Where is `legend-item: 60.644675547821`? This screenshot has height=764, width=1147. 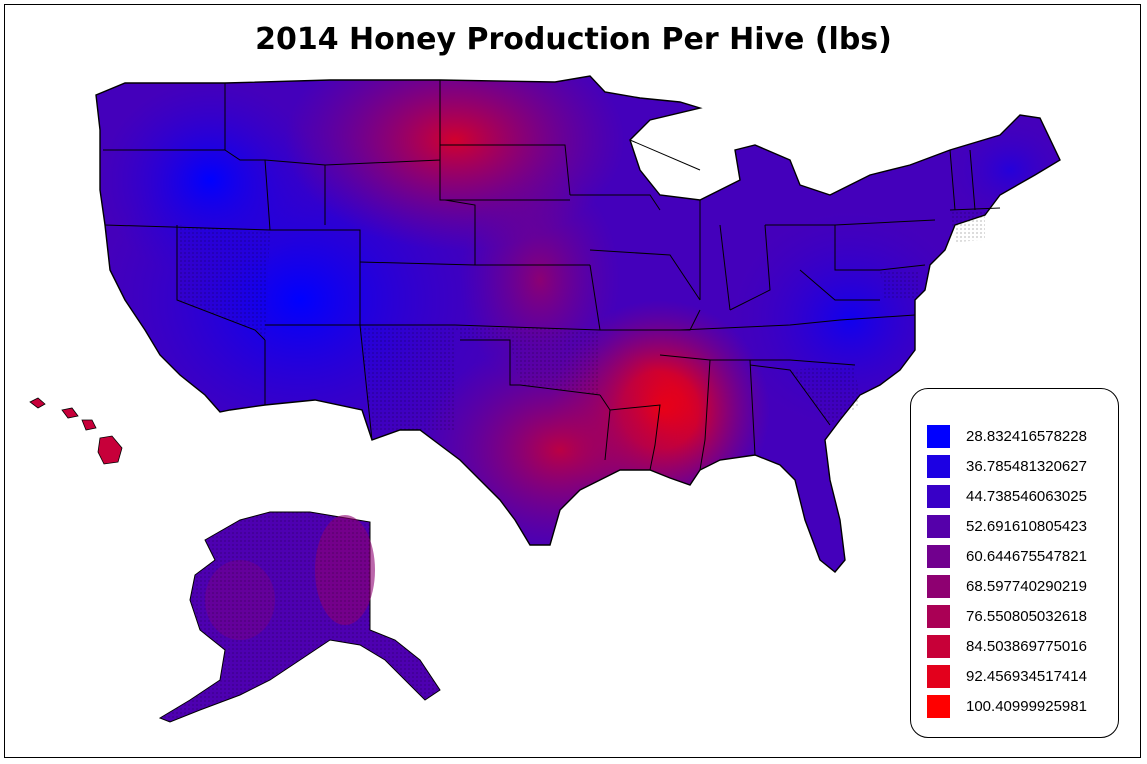
legend-item: 60.644675547821 is located at coordinates (1007, 556).